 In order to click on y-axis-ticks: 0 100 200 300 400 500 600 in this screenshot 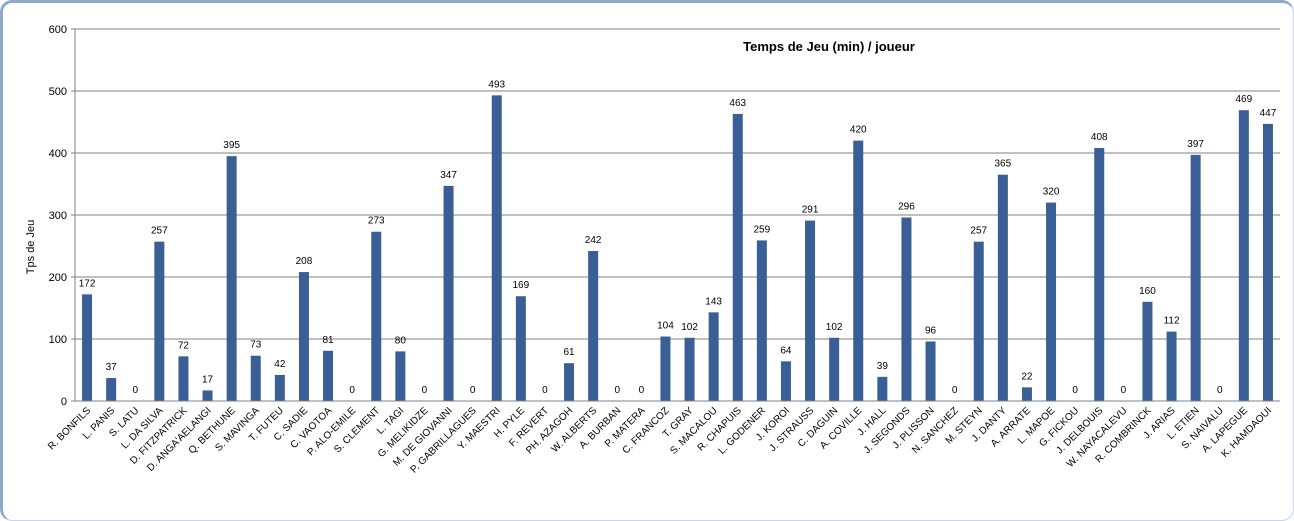, I will do `click(62, 216)`.